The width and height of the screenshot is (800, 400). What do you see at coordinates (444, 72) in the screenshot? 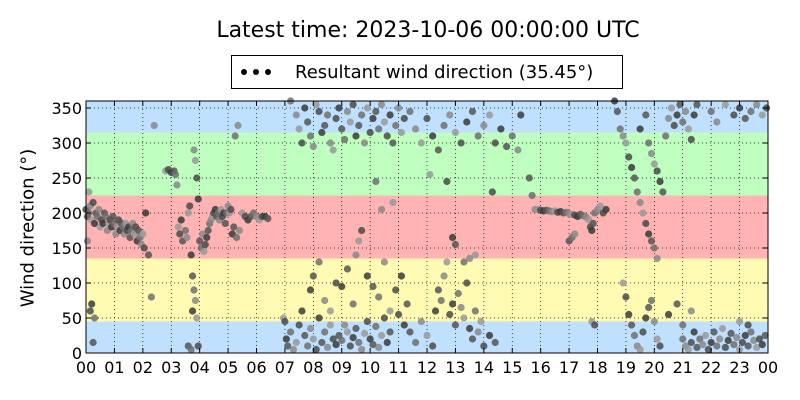
I see `legend-label: Resultant wind direction (35.45°)` at bounding box center [444, 72].